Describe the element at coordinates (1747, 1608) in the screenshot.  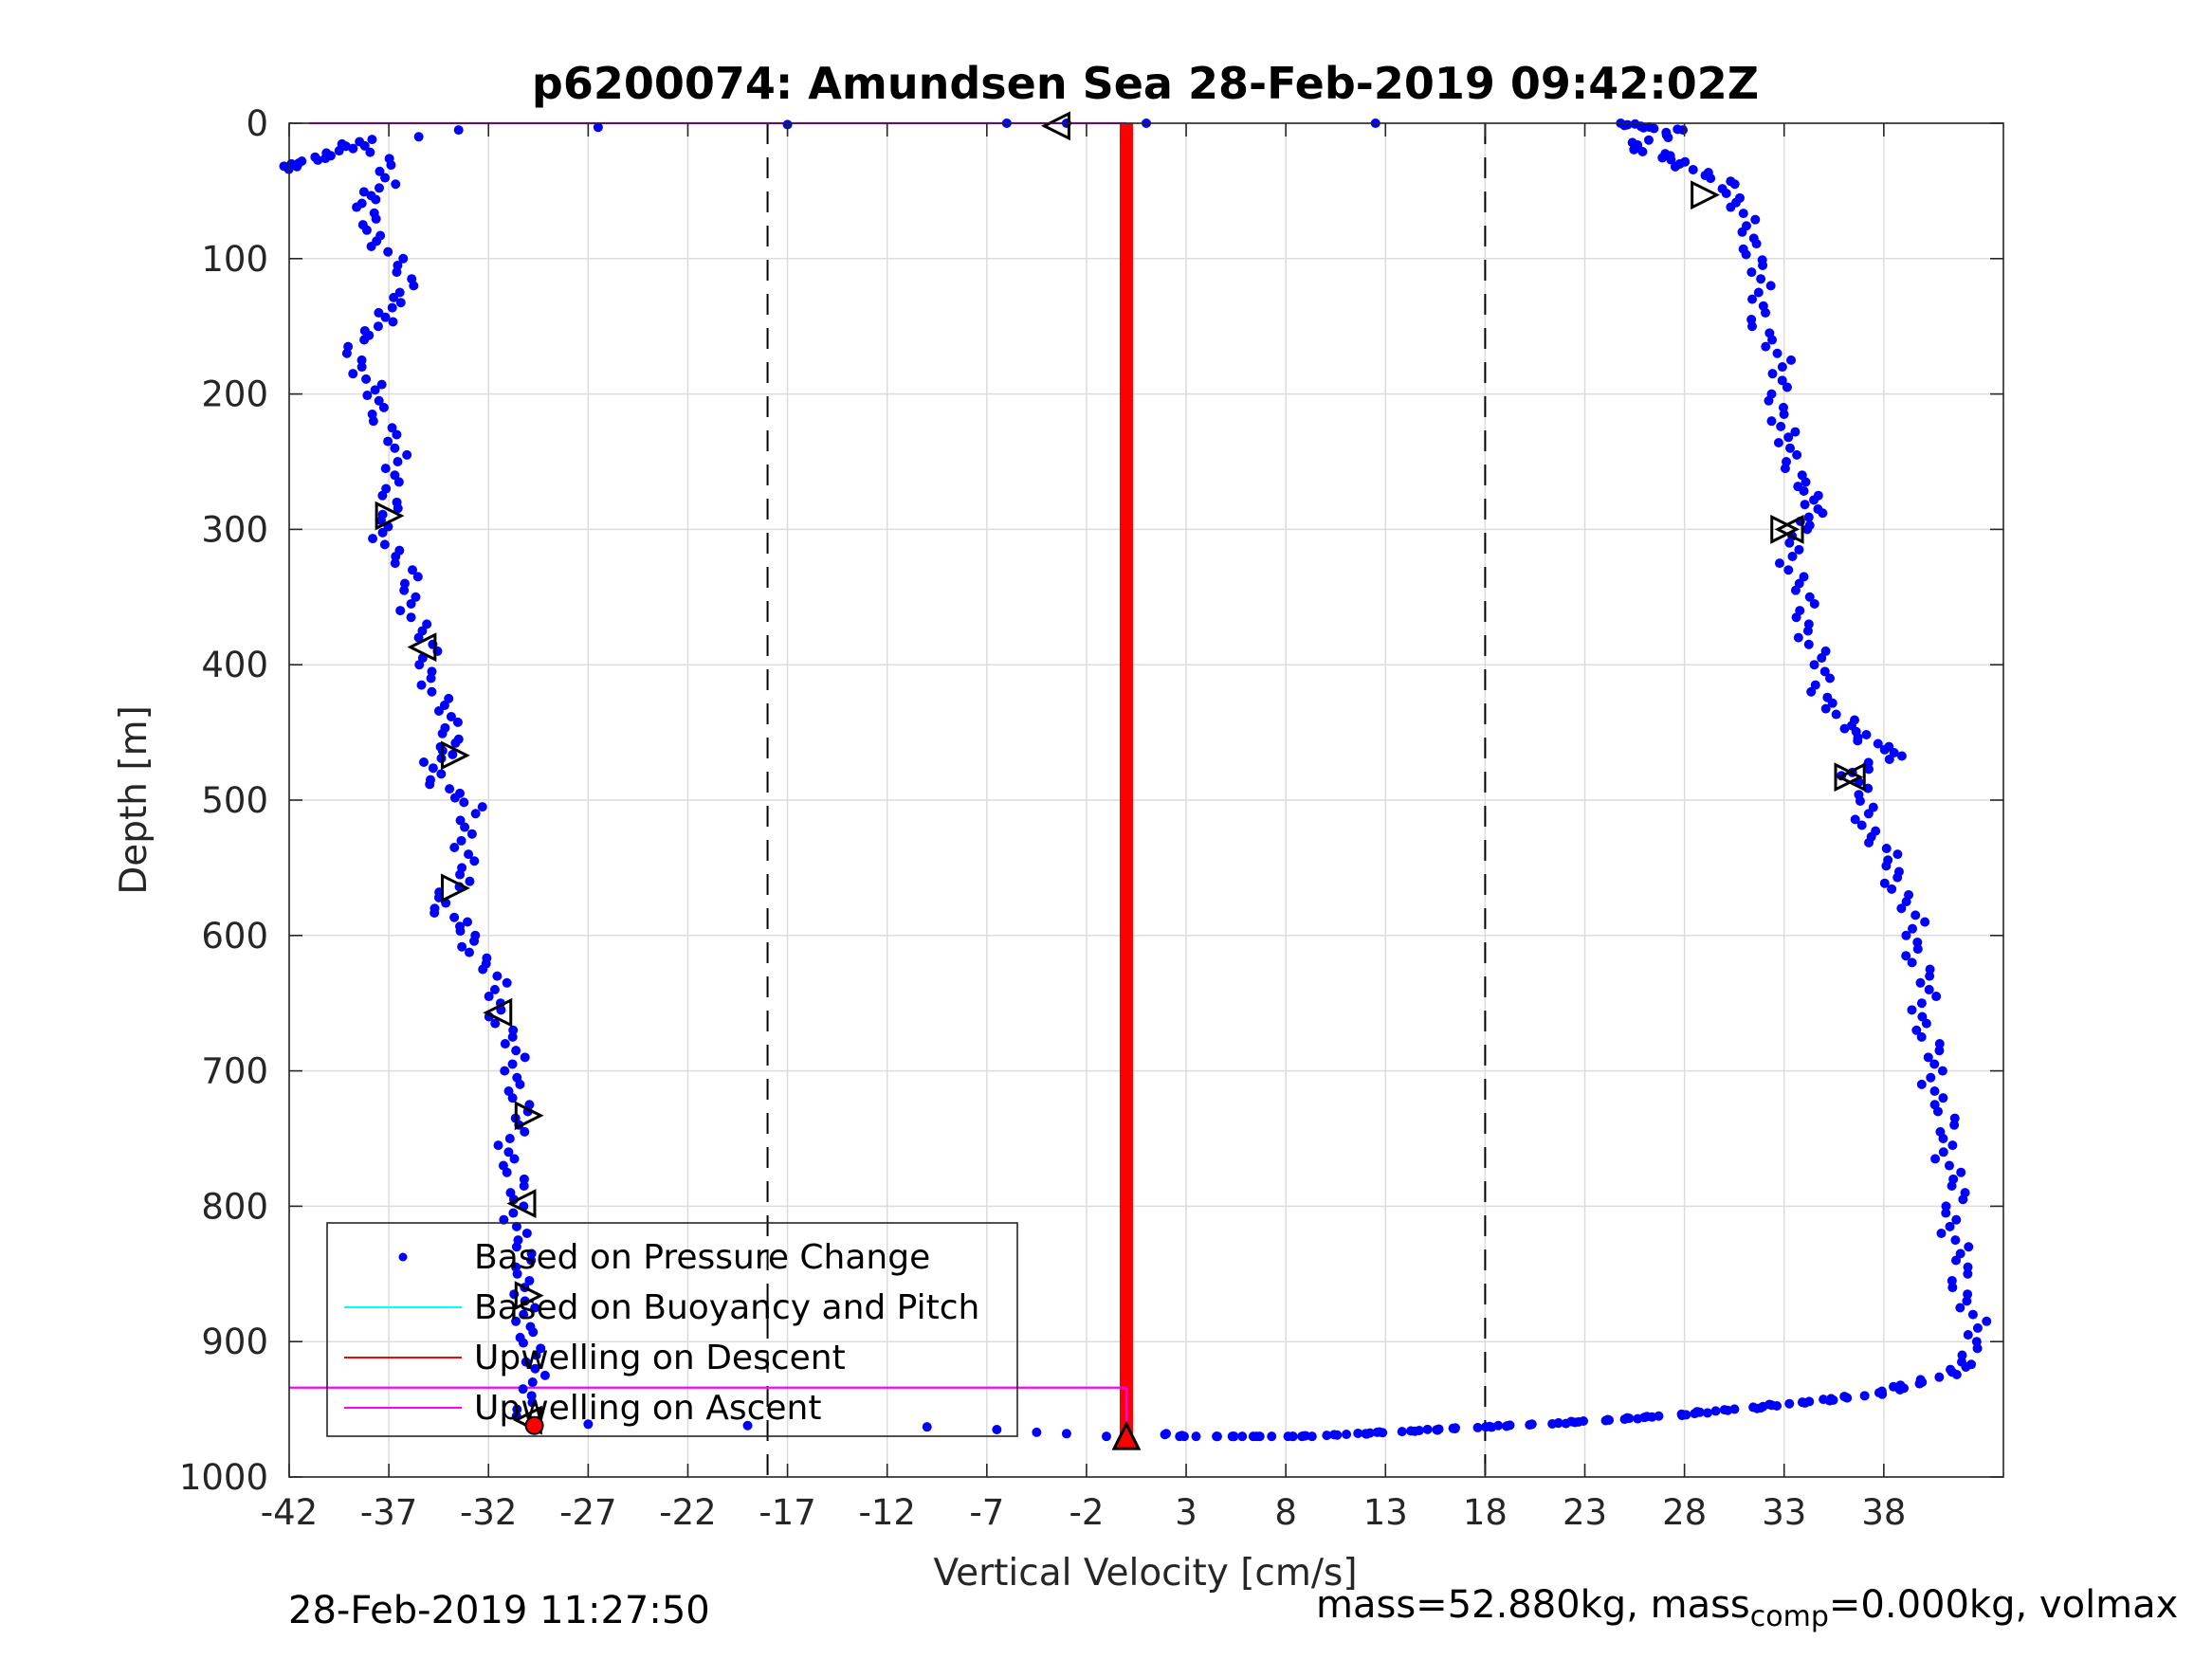
I see `footer-mass-info: mass=52.880kg, masscomp=0.000kg, volmax` at that location.